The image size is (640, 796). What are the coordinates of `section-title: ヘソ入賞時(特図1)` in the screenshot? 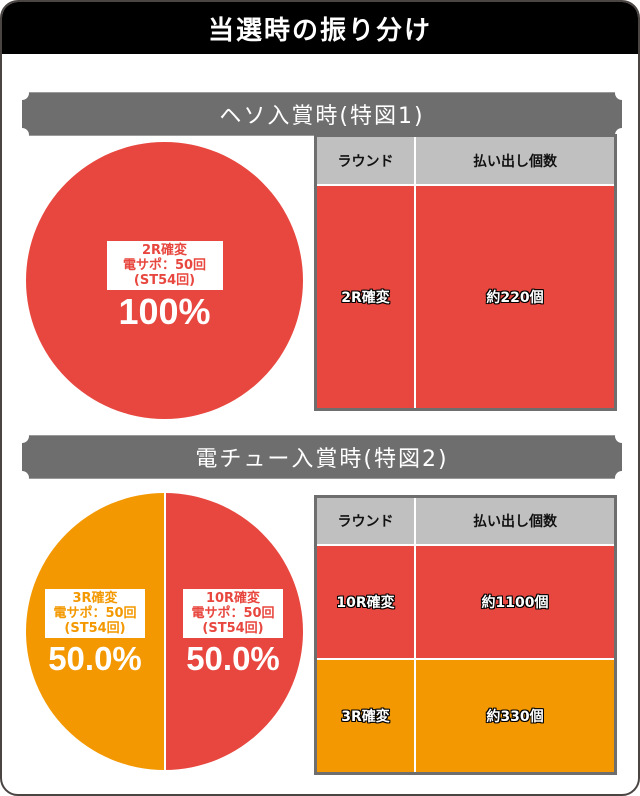 It's located at (322, 116).